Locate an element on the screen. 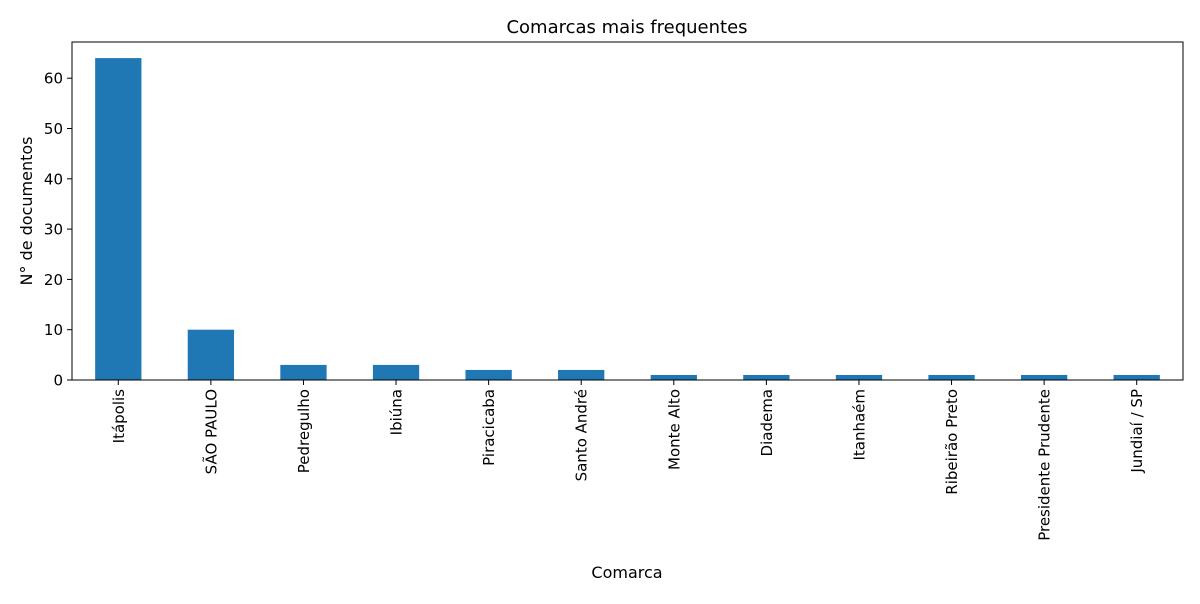 The height and width of the screenshot is (604, 1200). x-tick-label: Ribeirão Preto is located at coordinates (952, 442).